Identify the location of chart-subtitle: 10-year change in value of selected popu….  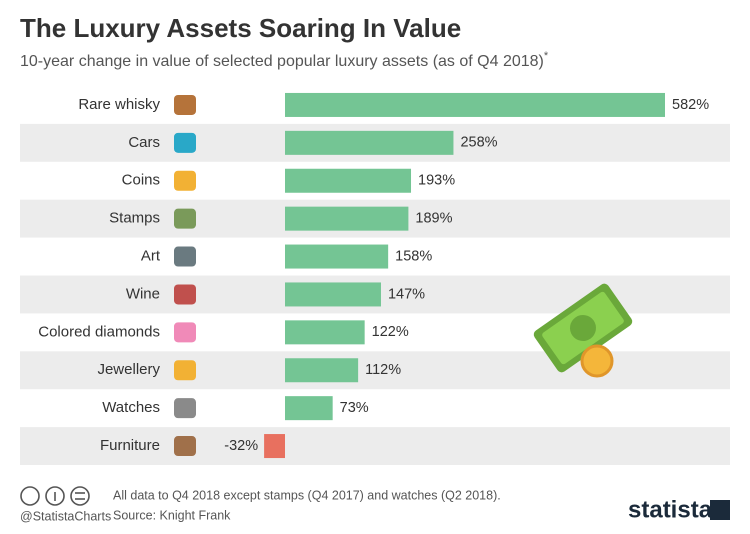
(284, 60).